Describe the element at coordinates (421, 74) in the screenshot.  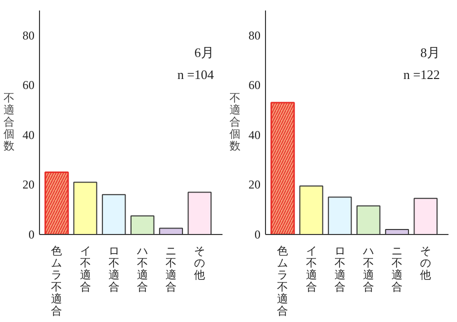
I see `annotation: n =122` at that location.